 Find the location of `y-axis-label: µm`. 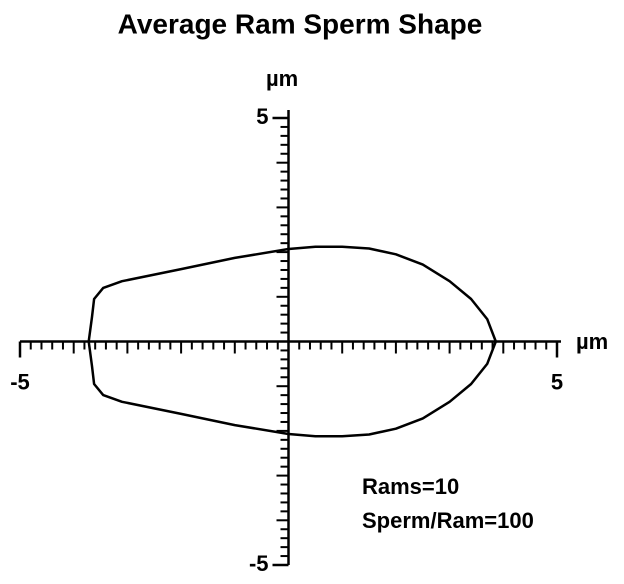

y-axis-label: µm is located at coordinates (282, 78).